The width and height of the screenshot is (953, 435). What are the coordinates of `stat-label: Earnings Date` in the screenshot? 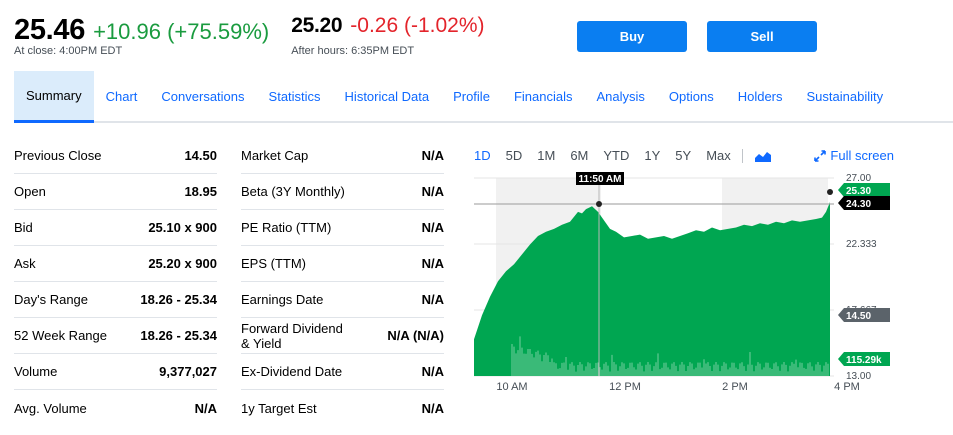 It's located at (282, 299).